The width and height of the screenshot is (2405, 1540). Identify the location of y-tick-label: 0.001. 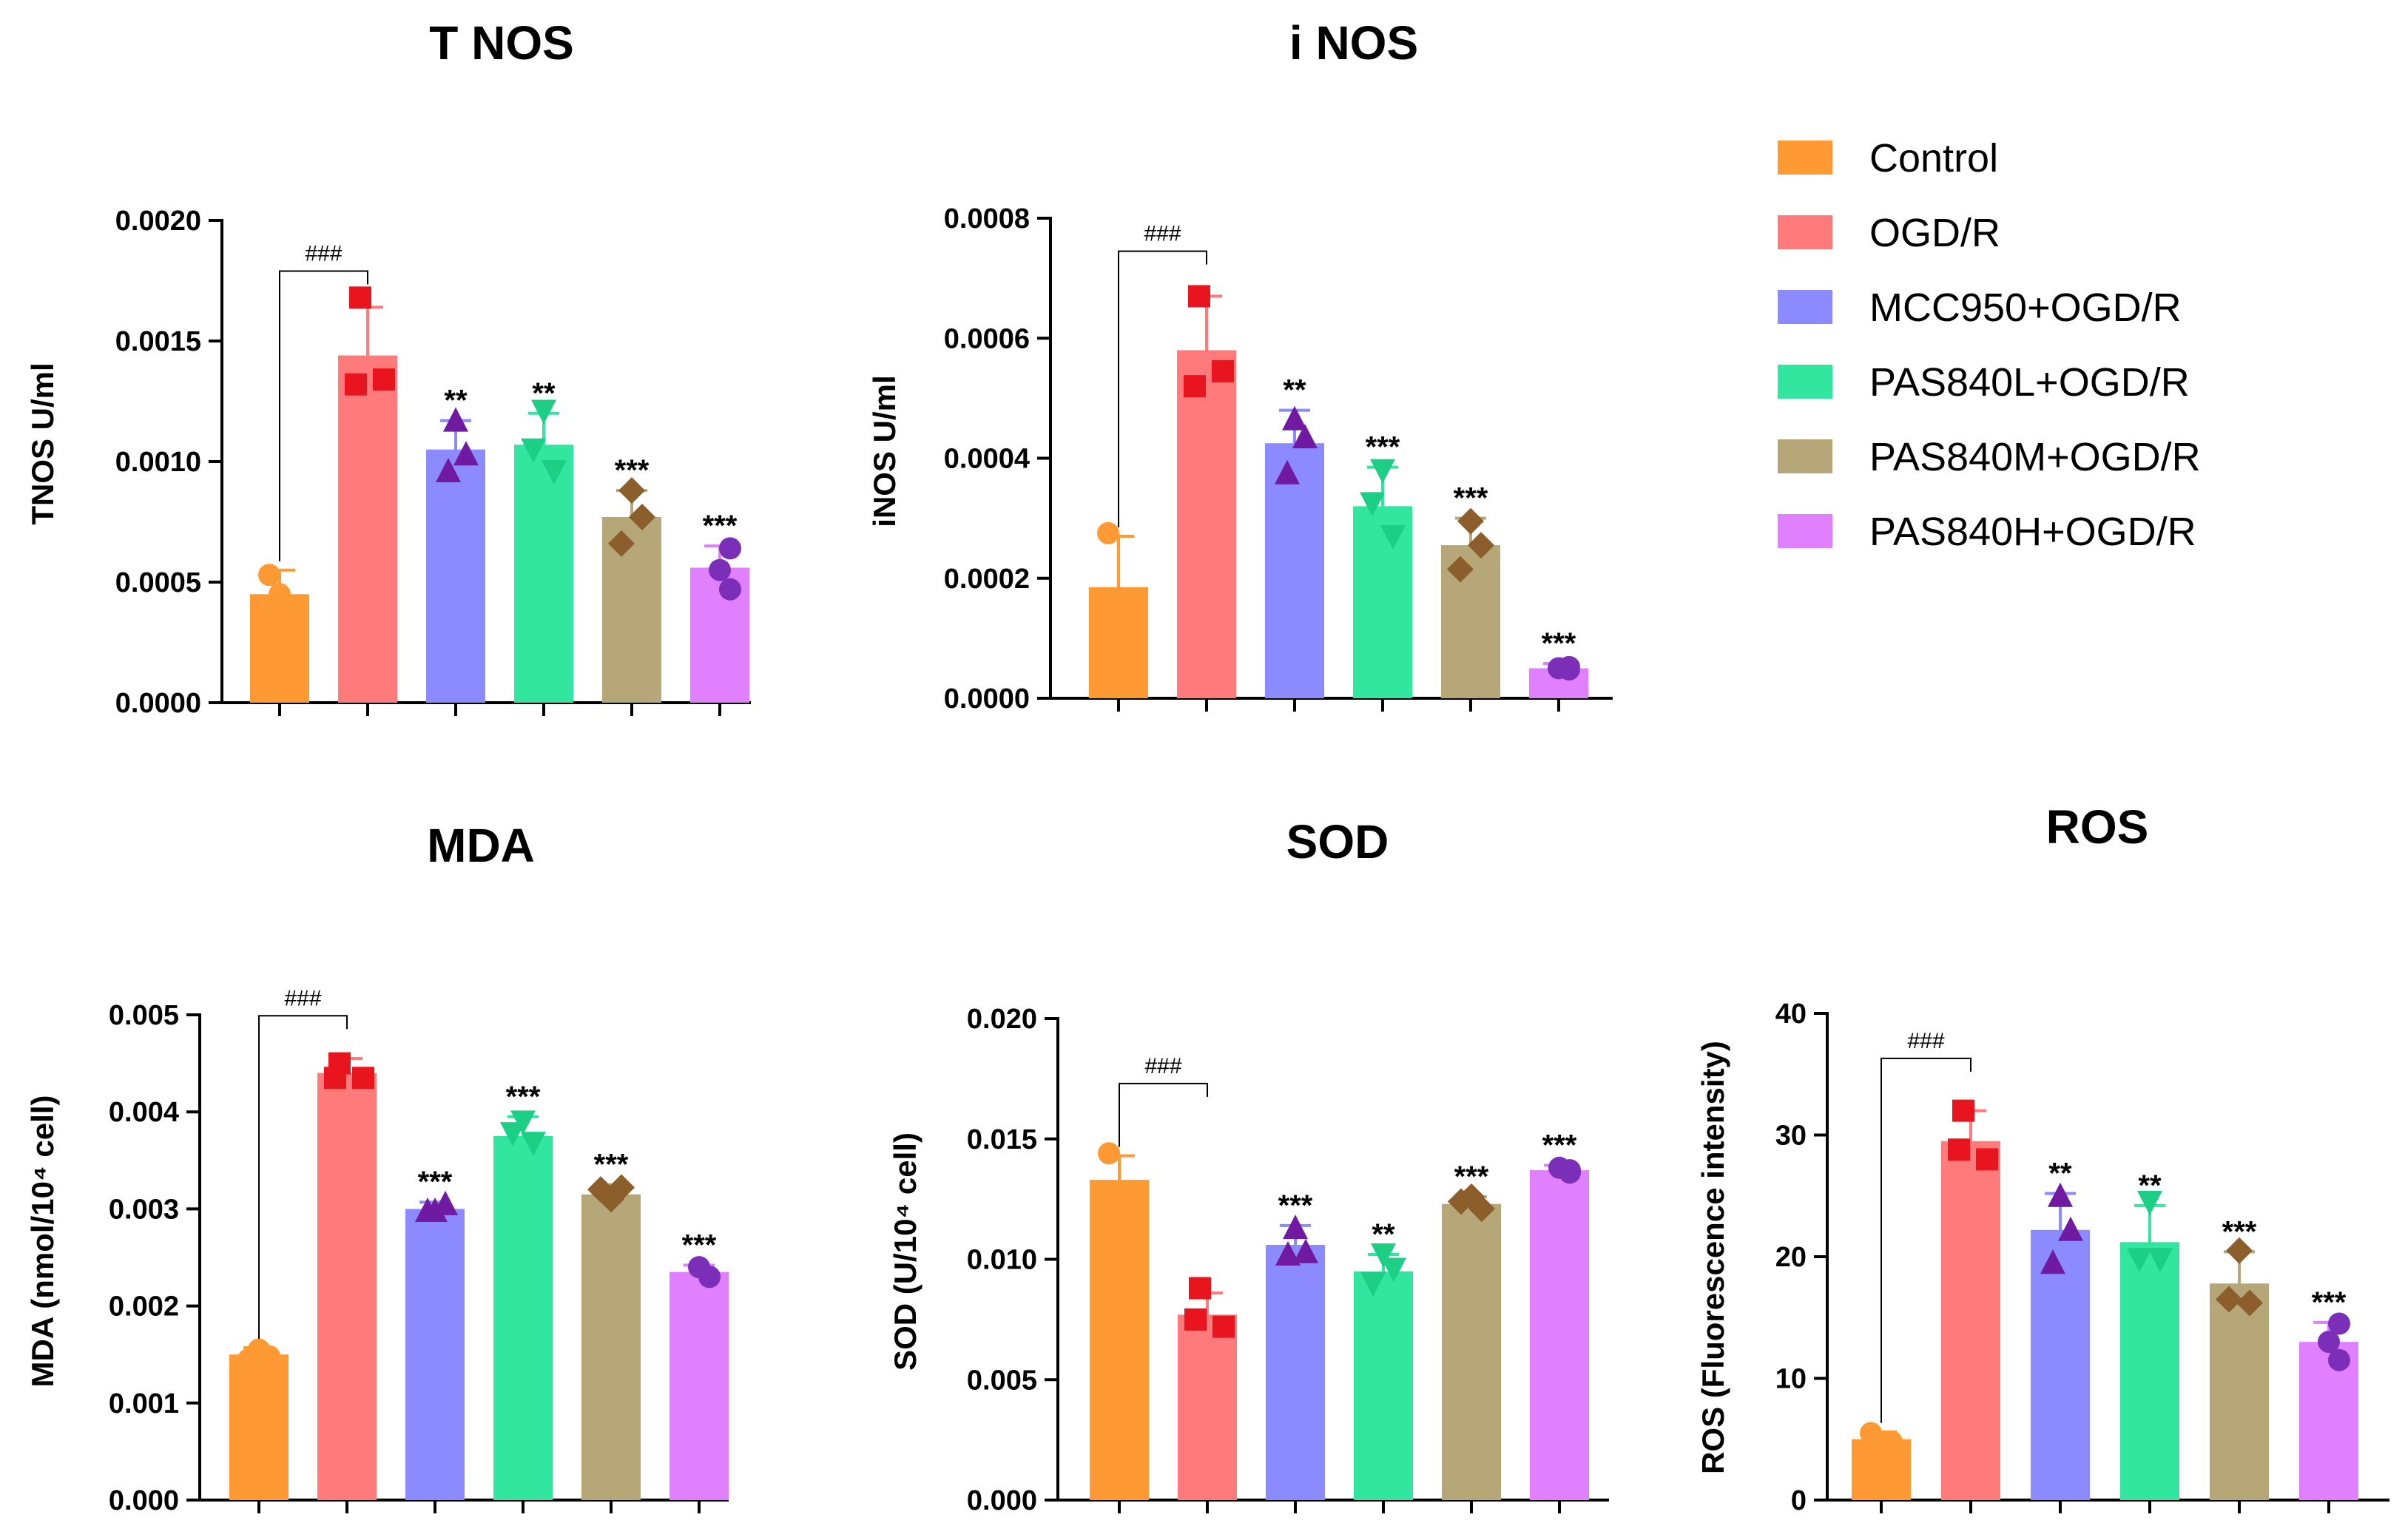
(144, 1403).